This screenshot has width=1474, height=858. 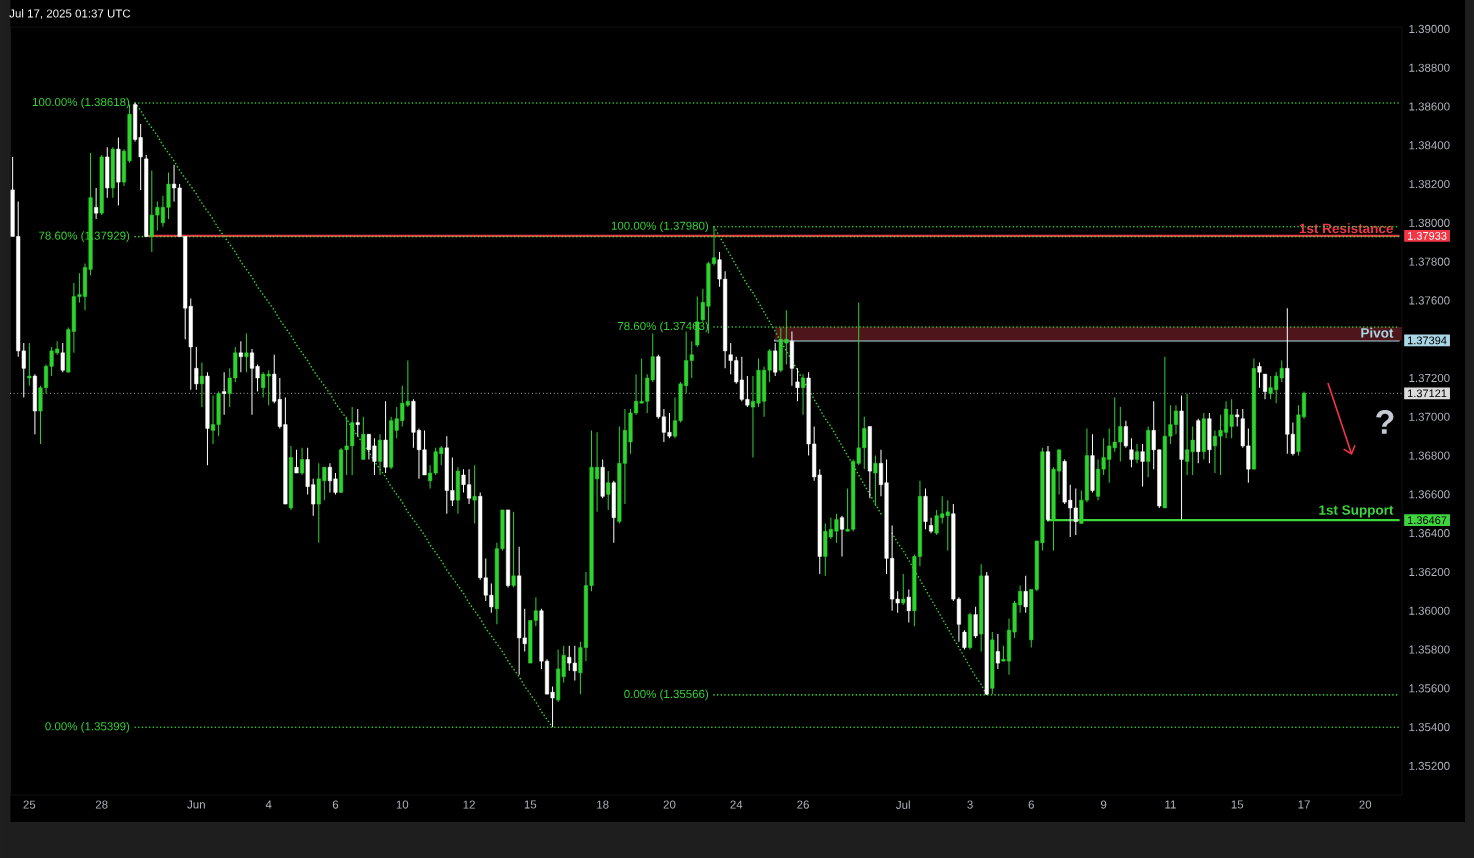 What do you see at coordinates (1427, 520) in the screenshot?
I see `data-label: 1.36467` at bounding box center [1427, 520].